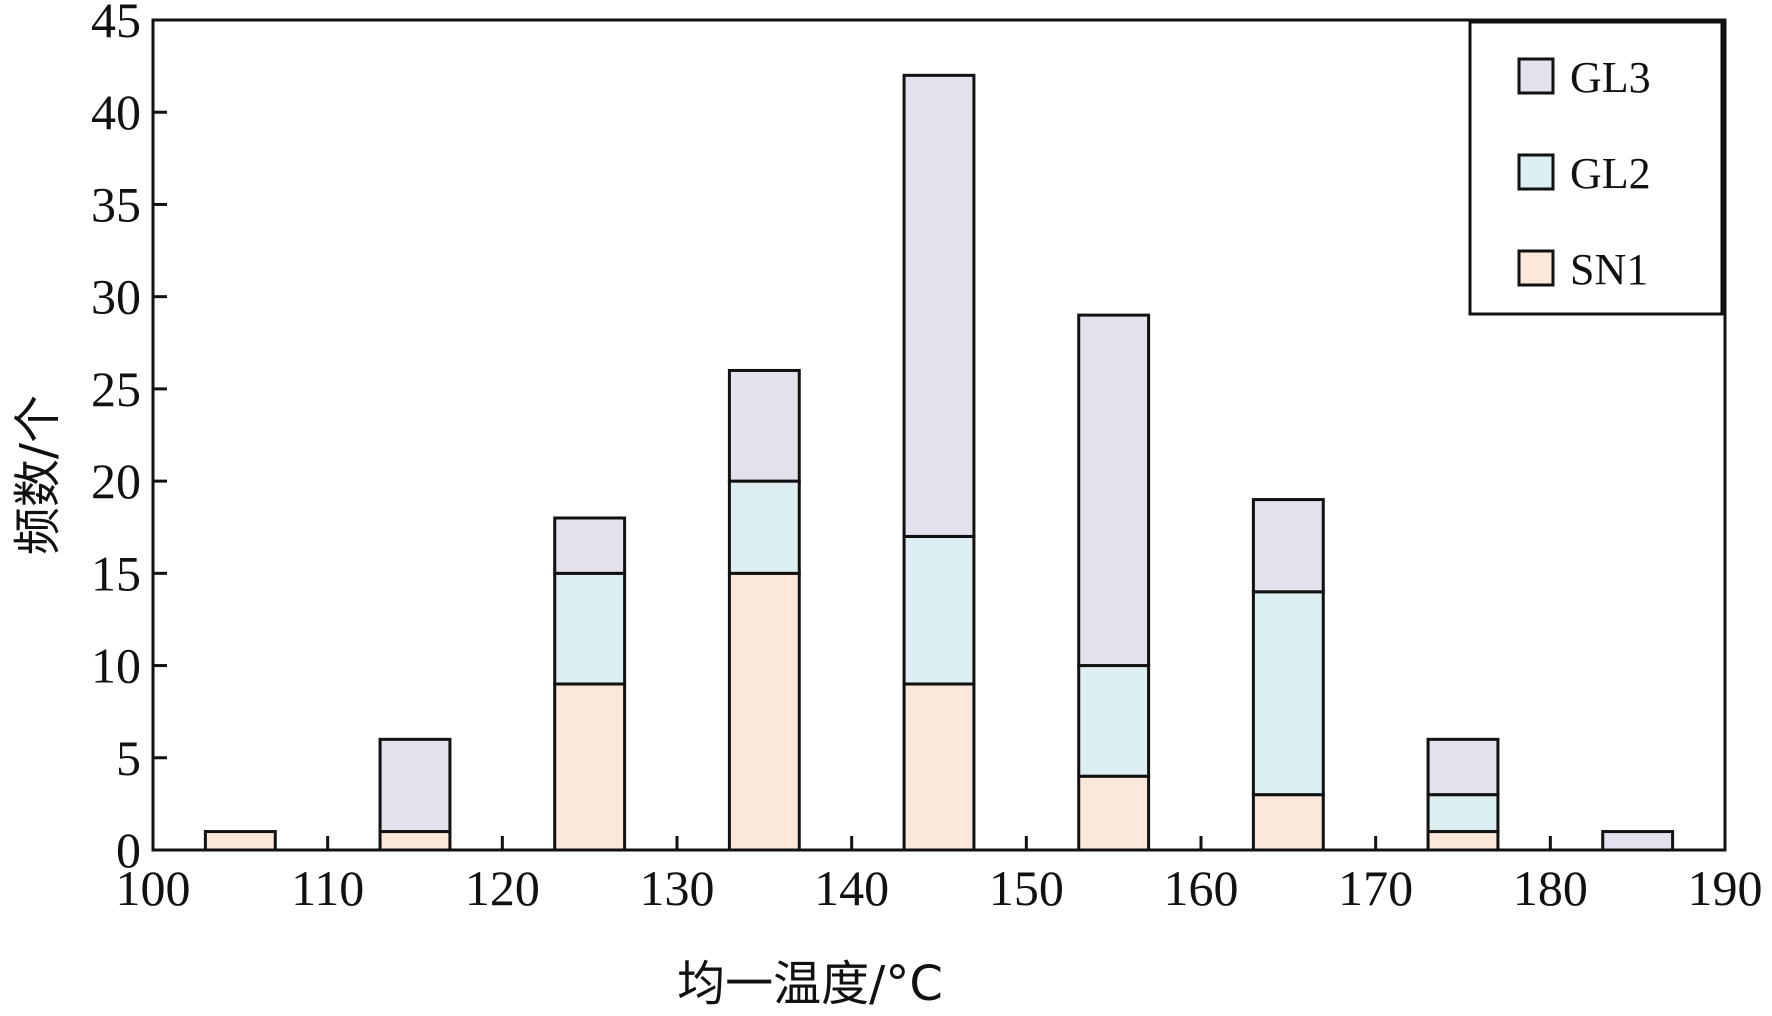  What do you see at coordinates (1610, 173) in the screenshot?
I see `legend-label-gl2: GL2` at bounding box center [1610, 173].